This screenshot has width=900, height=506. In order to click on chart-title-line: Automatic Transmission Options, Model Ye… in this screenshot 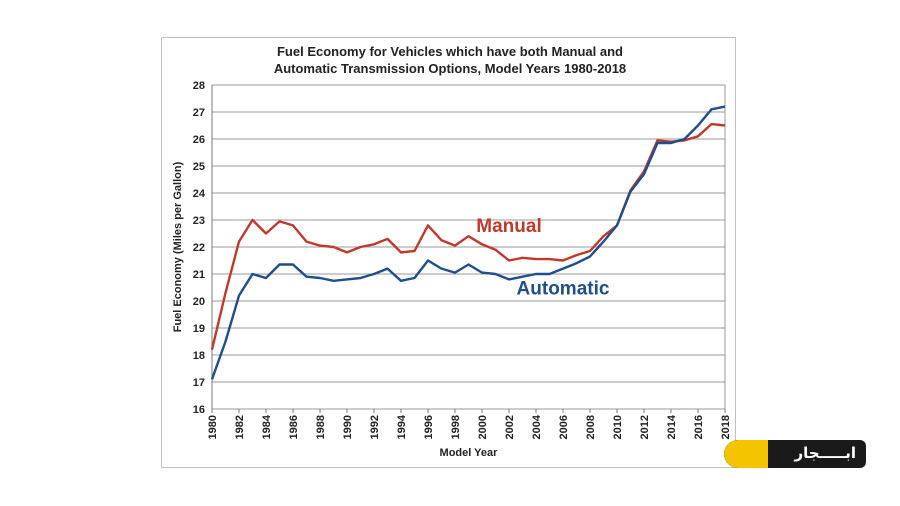, I will do `click(450, 68)`.